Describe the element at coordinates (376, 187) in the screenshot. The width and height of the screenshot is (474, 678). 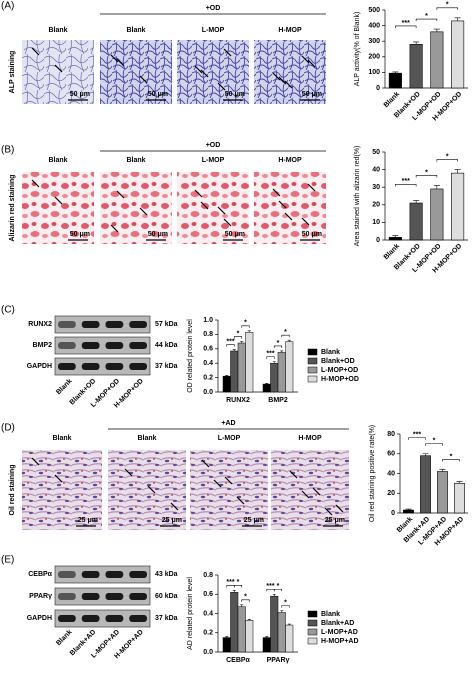
I see `y-tick-label: 30` at that location.